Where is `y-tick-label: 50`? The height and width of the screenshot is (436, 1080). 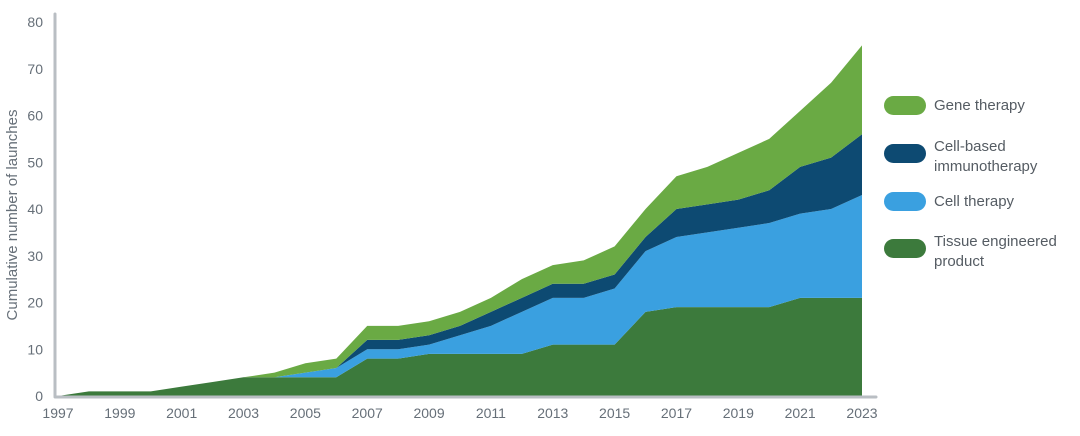
y-tick-label: 50 is located at coordinates (35, 162).